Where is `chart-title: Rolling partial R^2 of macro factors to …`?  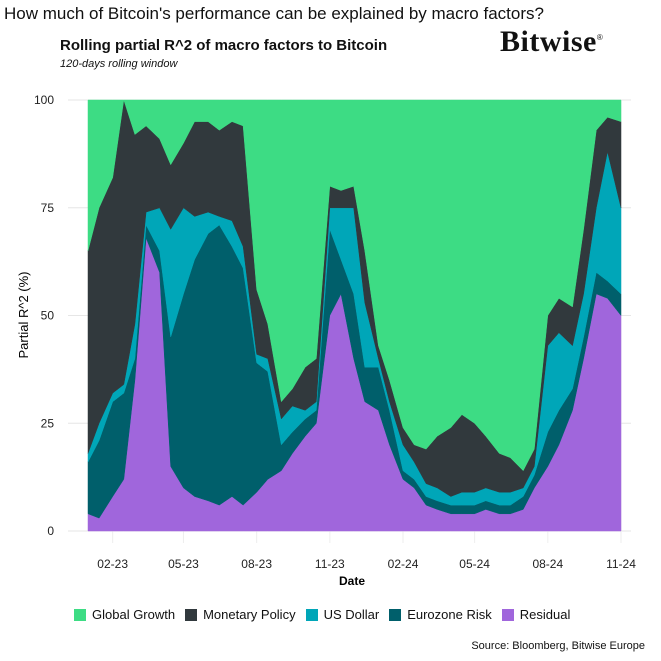
chart-title: Rolling partial R^2 of macro factors to … is located at coordinates (224, 45).